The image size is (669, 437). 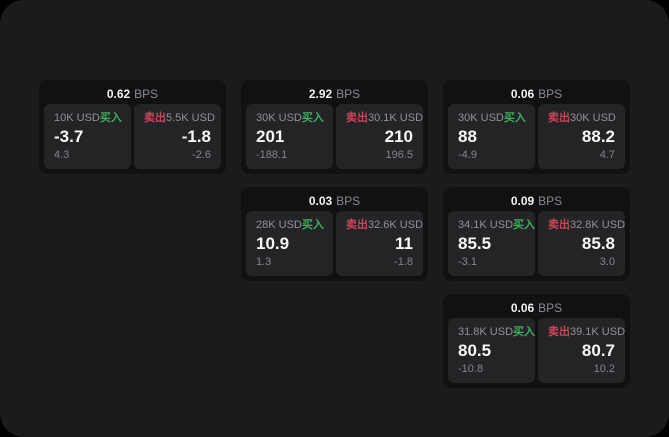 I want to click on quote-card-3: 0.06 BPS 30K USD 买入 88 -4.9 卖出 30K USD, so click(x=536, y=127).